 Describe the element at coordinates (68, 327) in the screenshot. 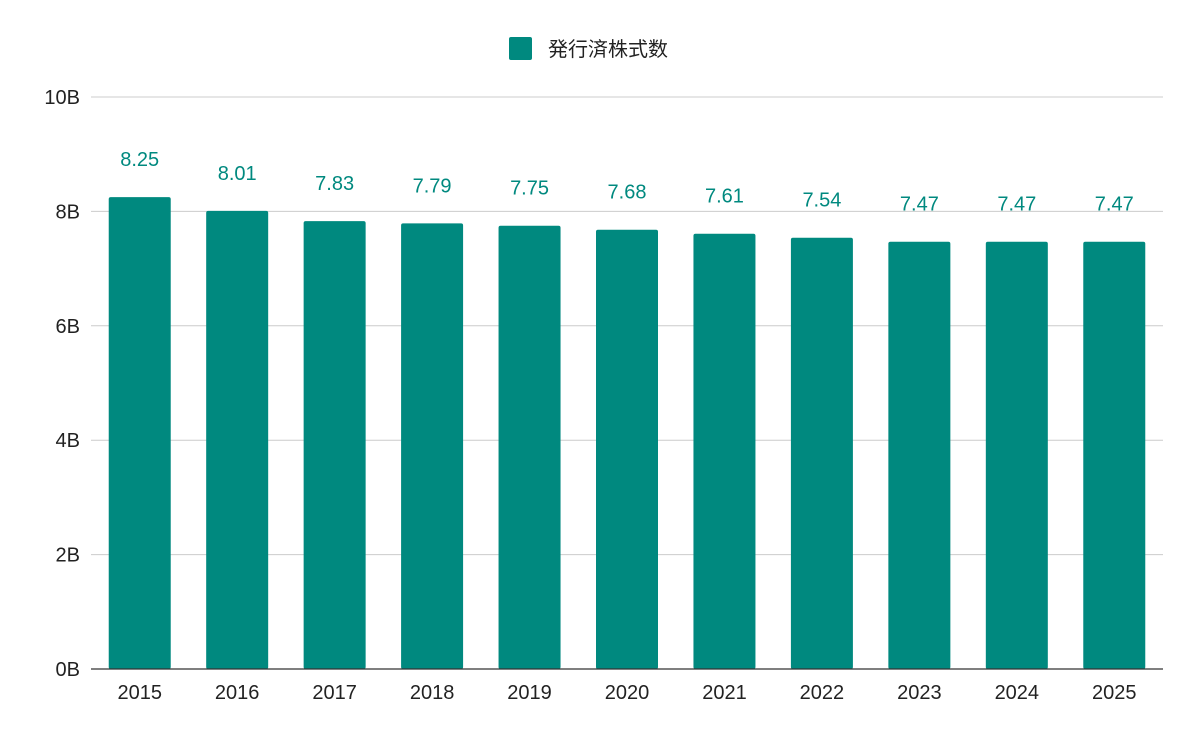

I see `y-tick-label: 6B` at that location.